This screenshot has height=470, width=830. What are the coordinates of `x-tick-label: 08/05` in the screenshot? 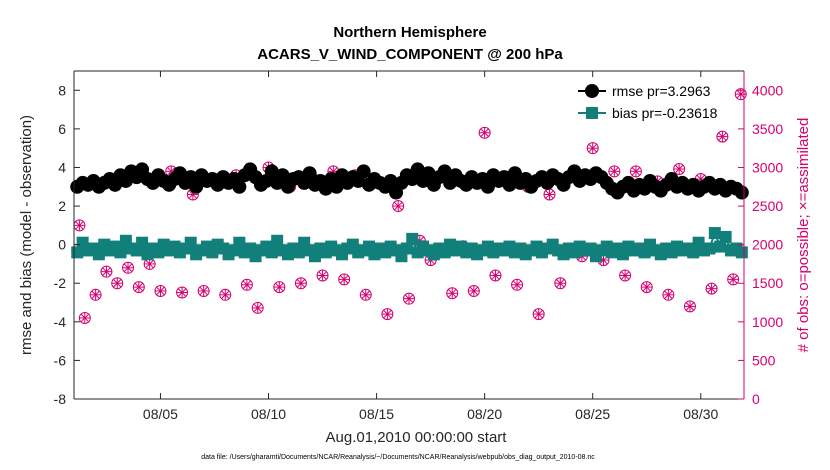 It's located at (160, 414).